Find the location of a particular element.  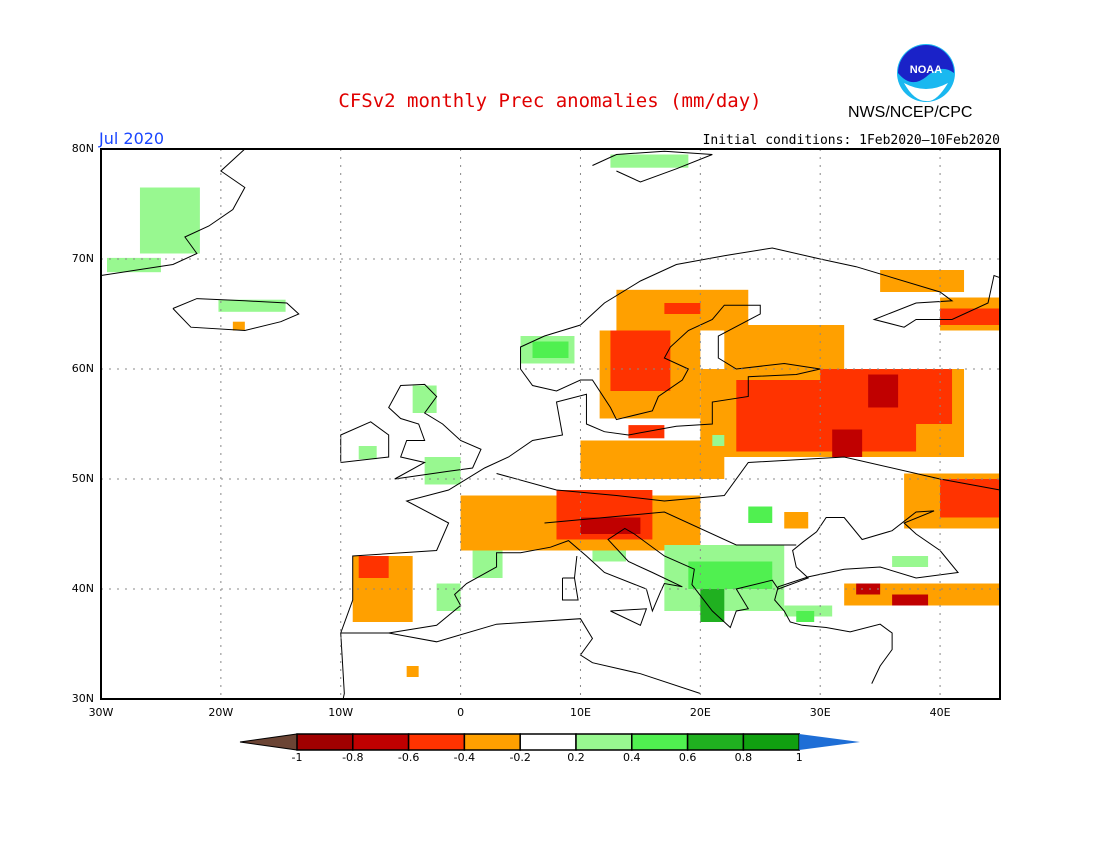

colorbar-swatch-g is located at coordinates (660, 742).